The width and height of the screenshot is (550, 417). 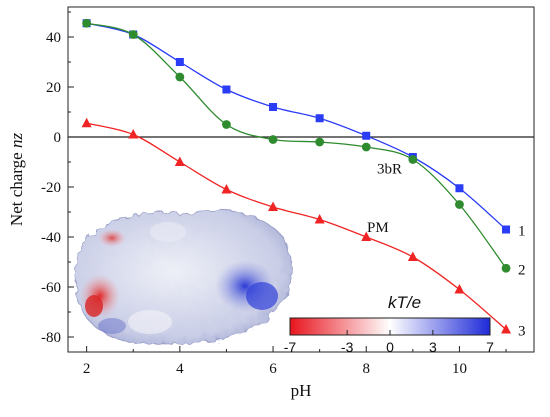 I want to click on y-tick-label: 20, so click(x=53, y=88).